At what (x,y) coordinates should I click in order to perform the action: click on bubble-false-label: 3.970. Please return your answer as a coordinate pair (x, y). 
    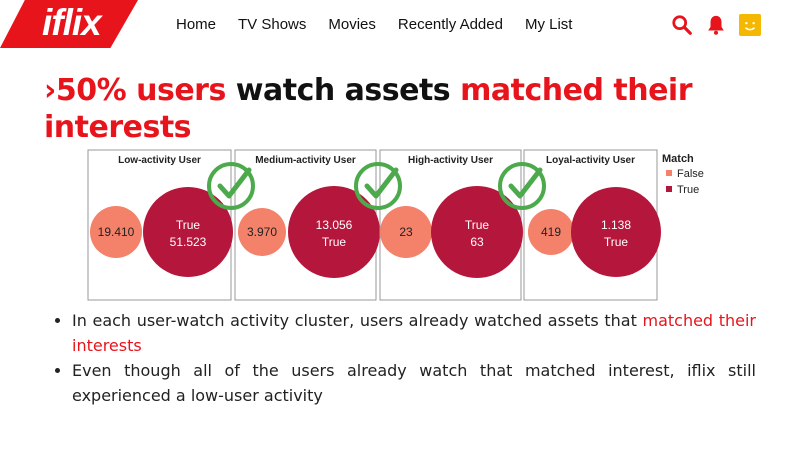
    Looking at the image, I should click on (262, 232).